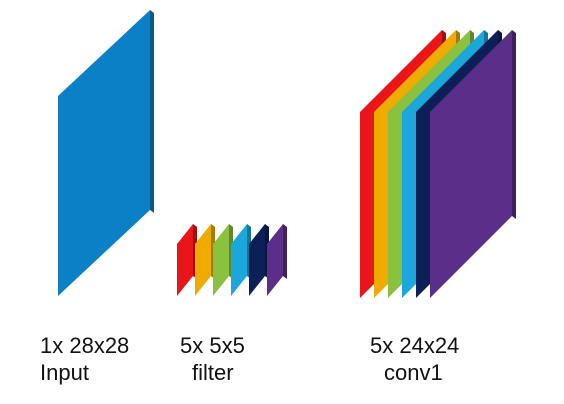 The height and width of the screenshot is (404, 564). I want to click on conv1-slab-6-edge, so click(514, 124).